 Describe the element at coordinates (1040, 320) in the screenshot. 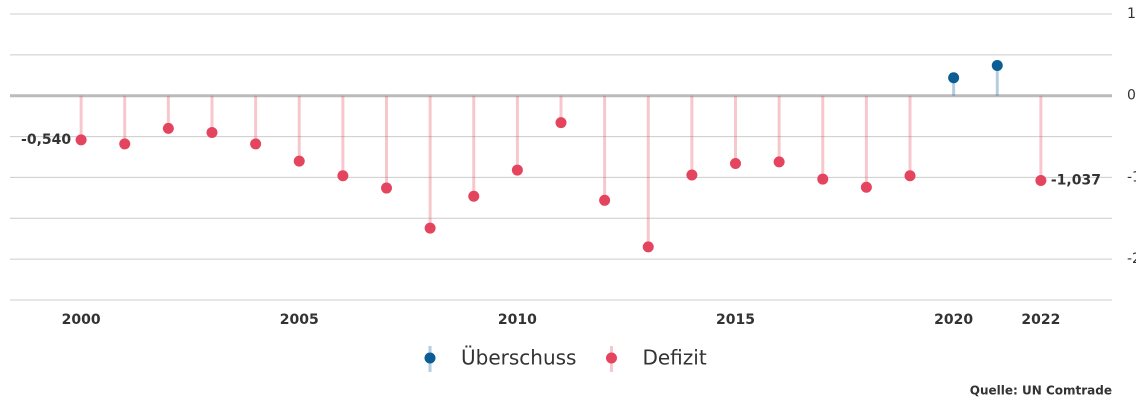

I see `x-tick-label: 2022` at that location.